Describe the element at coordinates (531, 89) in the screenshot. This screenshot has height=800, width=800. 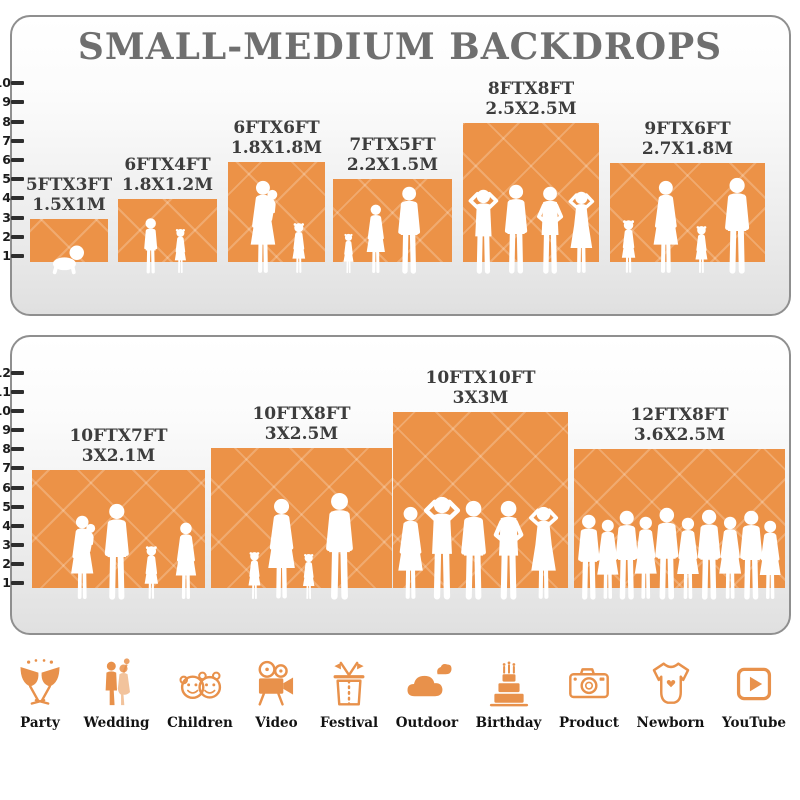
I see `backdrop-size-ft: 8FTX8FT` at that location.